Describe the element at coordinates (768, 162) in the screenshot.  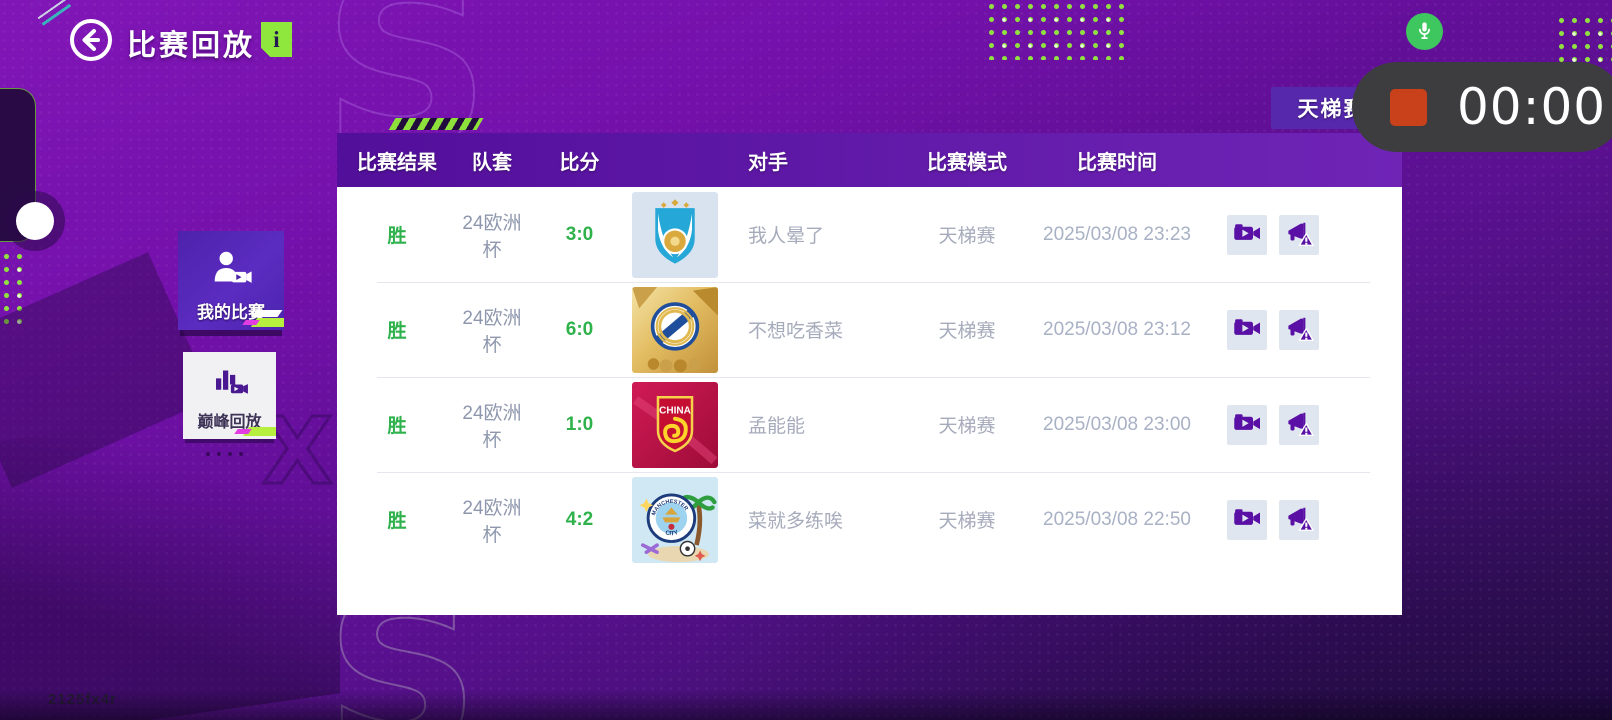
I see `column-header-opponent: 对手` at that location.